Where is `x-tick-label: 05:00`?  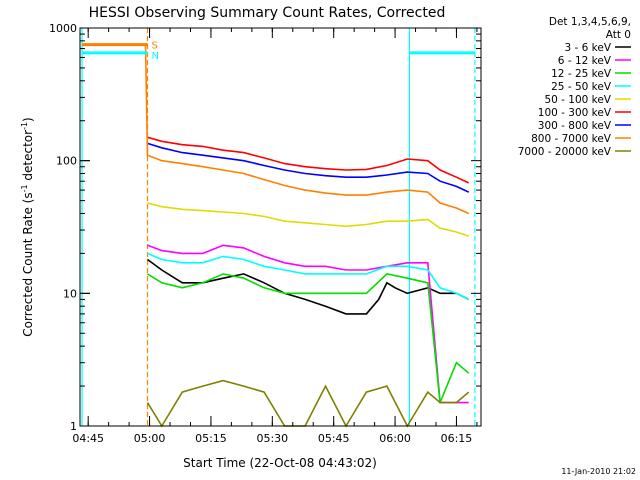
x-tick-label: 05:00 is located at coordinates (150, 438).